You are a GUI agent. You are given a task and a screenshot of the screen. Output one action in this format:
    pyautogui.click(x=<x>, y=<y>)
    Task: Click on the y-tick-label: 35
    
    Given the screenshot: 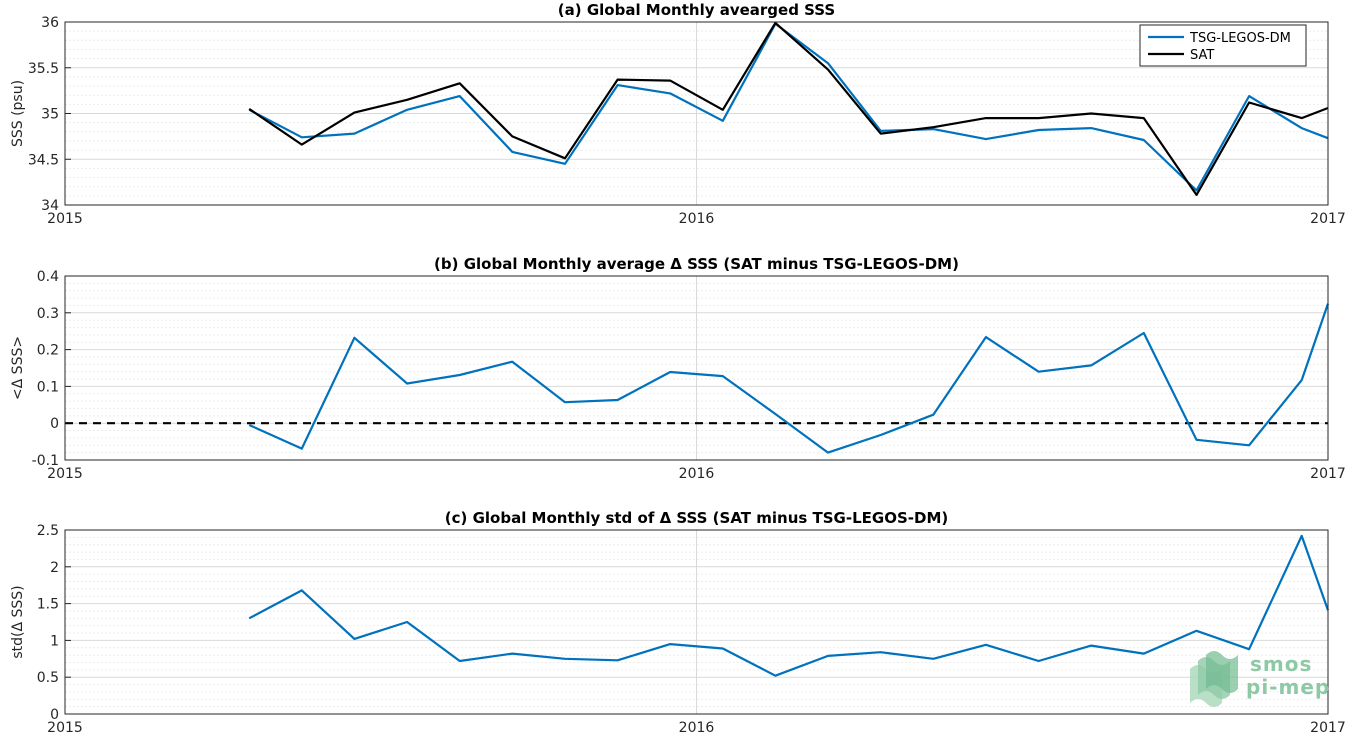 What is the action you would take?
    pyautogui.click(x=50, y=115)
    